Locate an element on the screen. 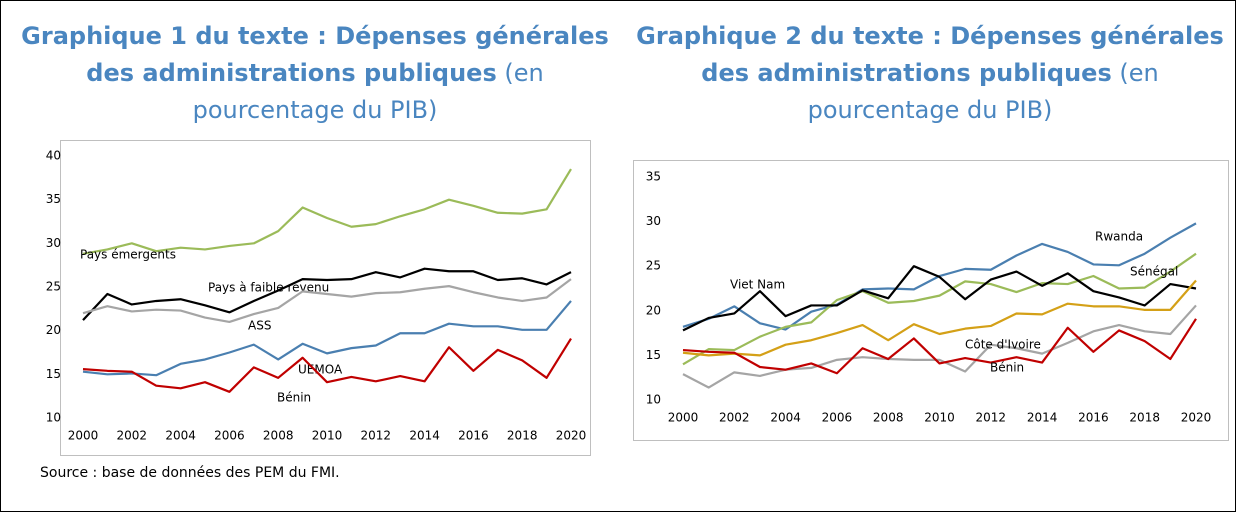 Image resolution: width=1236 pixels, height=512 pixels. series-label: Sénégal is located at coordinates (1154, 272).